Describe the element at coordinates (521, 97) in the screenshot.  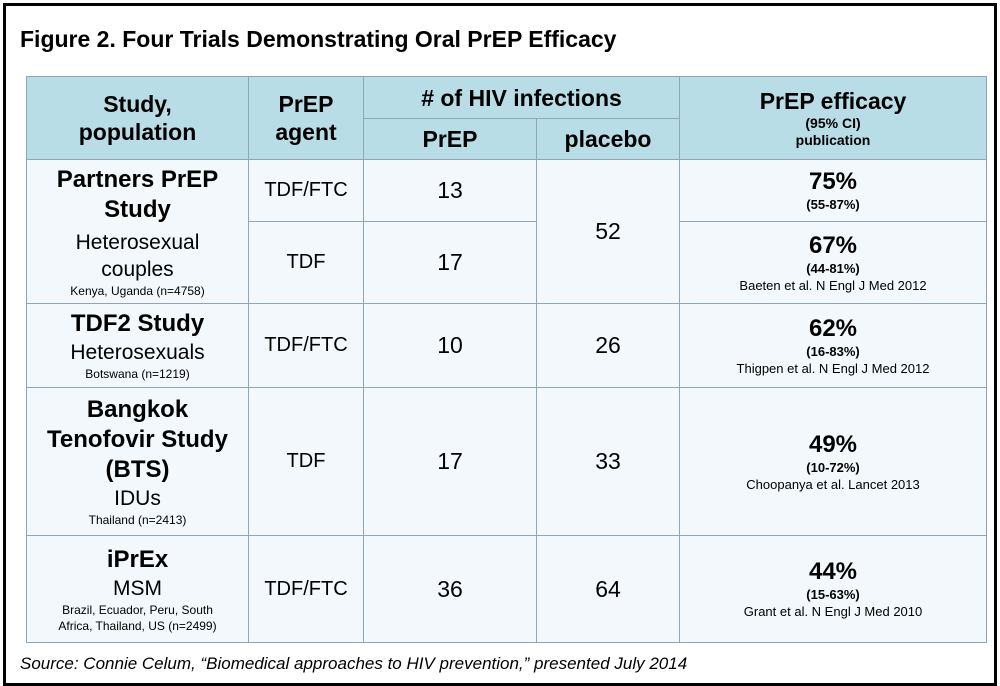
I see `header-infections: # of HIV infections` at that location.